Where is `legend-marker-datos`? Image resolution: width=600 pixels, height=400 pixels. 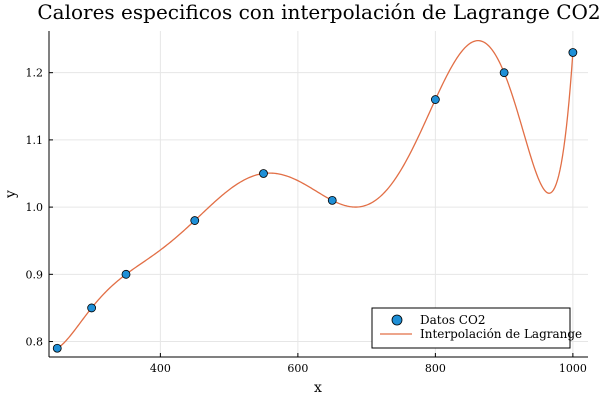
legend-marker-datos is located at coordinates (397, 320).